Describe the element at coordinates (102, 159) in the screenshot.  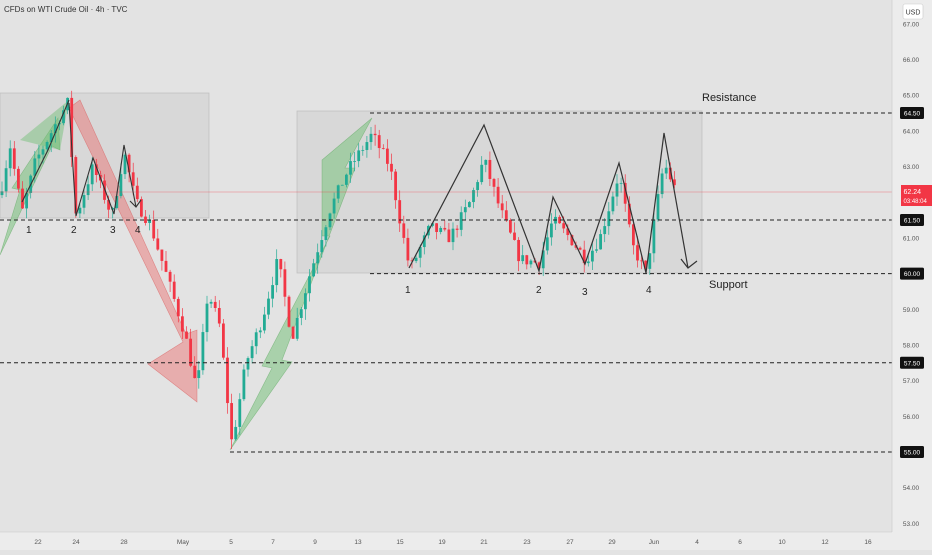
I see `zigzag-left` at that location.